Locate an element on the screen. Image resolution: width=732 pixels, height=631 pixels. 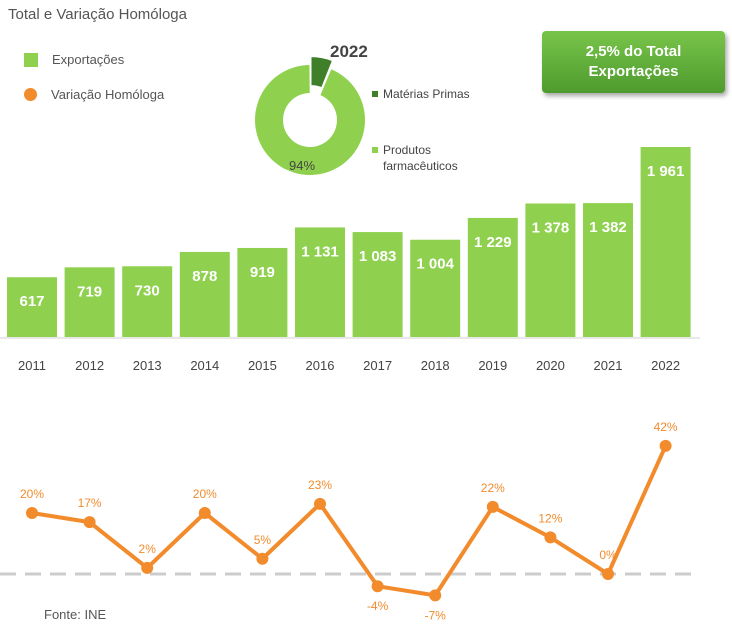
share-callout: 2,5% do Total Exportações is located at coordinates (633, 62).